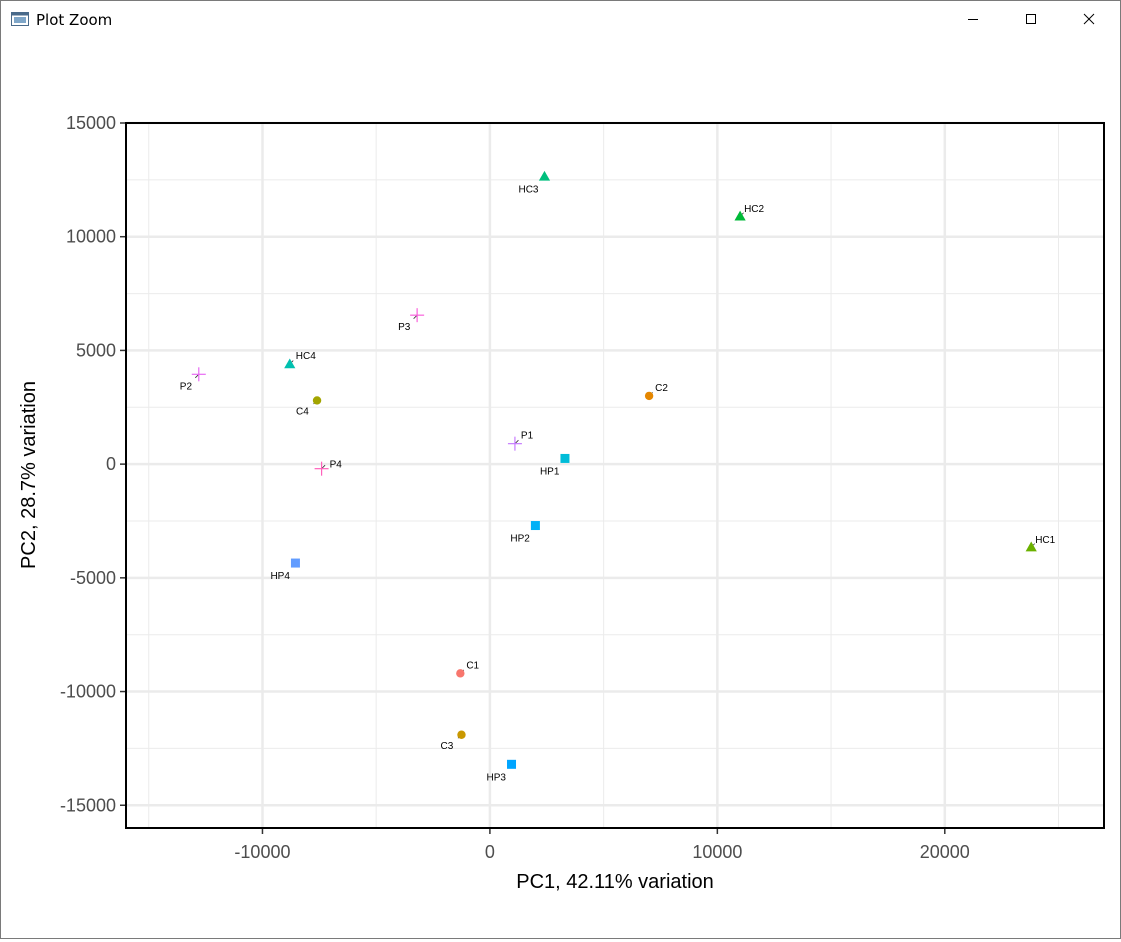 This screenshot has height=942, width=1121. Describe the element at coordinates (186, 386) in the screenshot. I see `point-label: P2` at that location.